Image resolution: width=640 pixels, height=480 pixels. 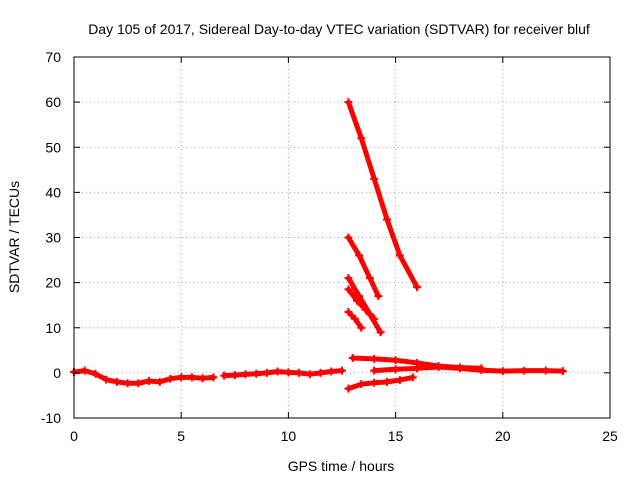 What do you see at coordinates (53, 102) in the screenshot?
I see `y-tick-label: 60` at bounding box center [53, 102].